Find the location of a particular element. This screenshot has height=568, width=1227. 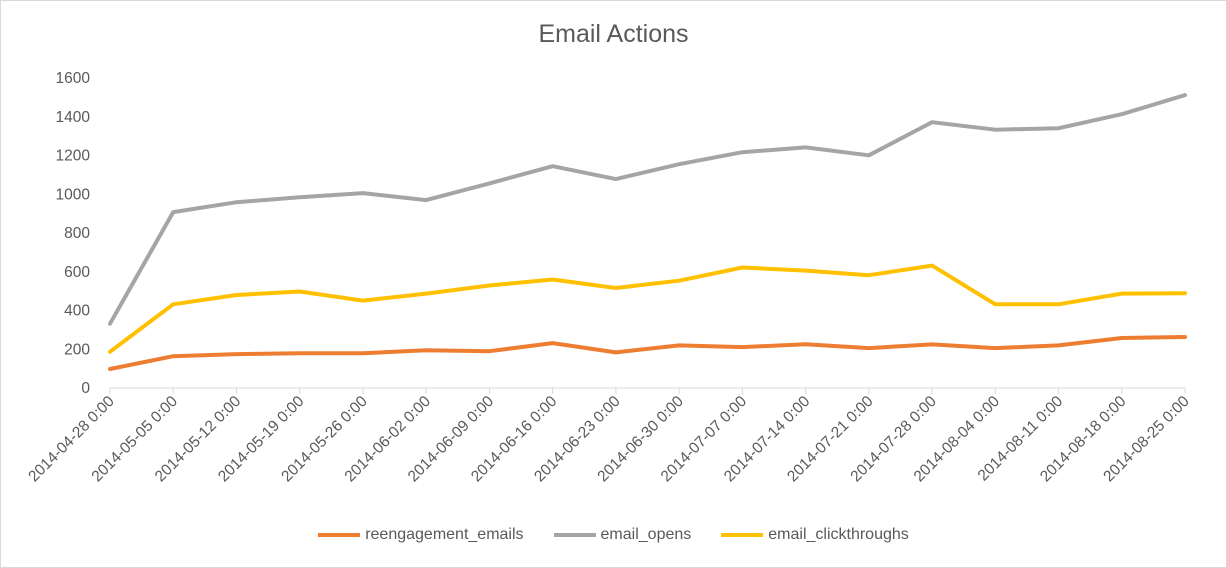

y-tick-label: 1200 is located at coordinates (73, 156).